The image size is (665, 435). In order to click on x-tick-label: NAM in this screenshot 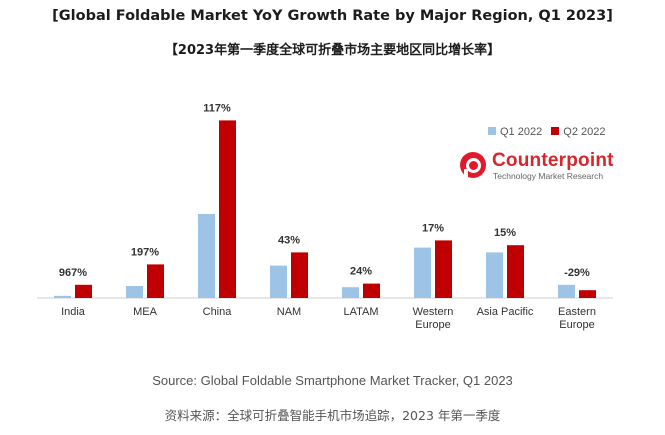, I will do `click(289, 312)`.